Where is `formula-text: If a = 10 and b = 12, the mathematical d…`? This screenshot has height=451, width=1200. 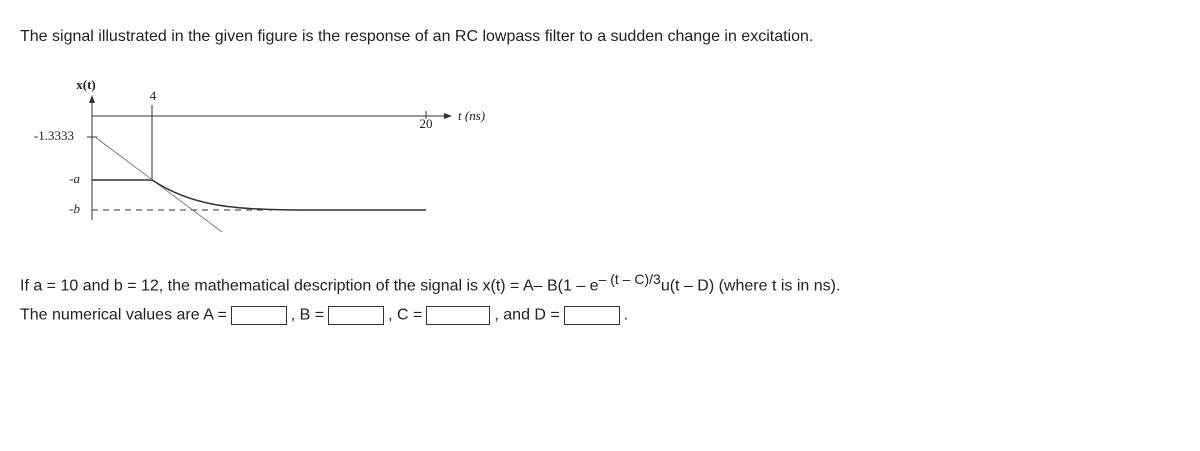
formula-text: If a = 10 and b = 12, the mathematical d… is located at coordinates (309, 286).